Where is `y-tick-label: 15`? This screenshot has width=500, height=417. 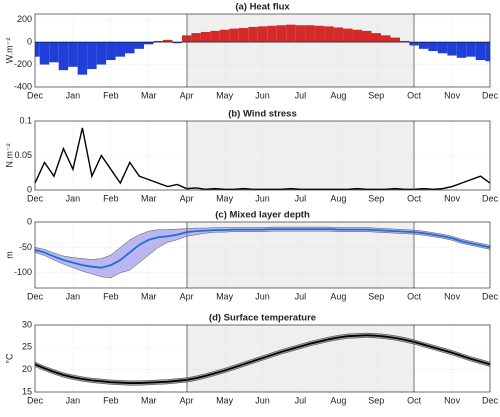
y-tick-label: 15 is located at coordinates (27, 391).